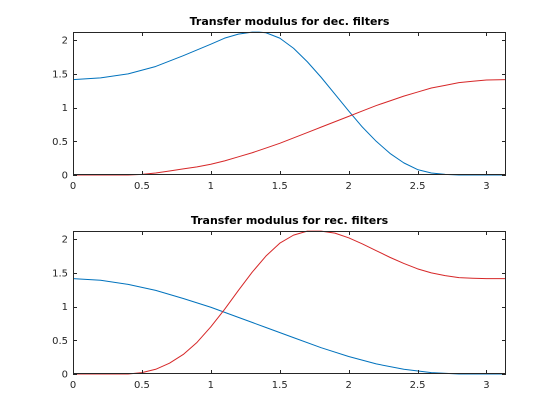 This screenshot has height=420, width=560. I want to click on chart-title: Transfer modulus for rec. filters, so click(290, 220).